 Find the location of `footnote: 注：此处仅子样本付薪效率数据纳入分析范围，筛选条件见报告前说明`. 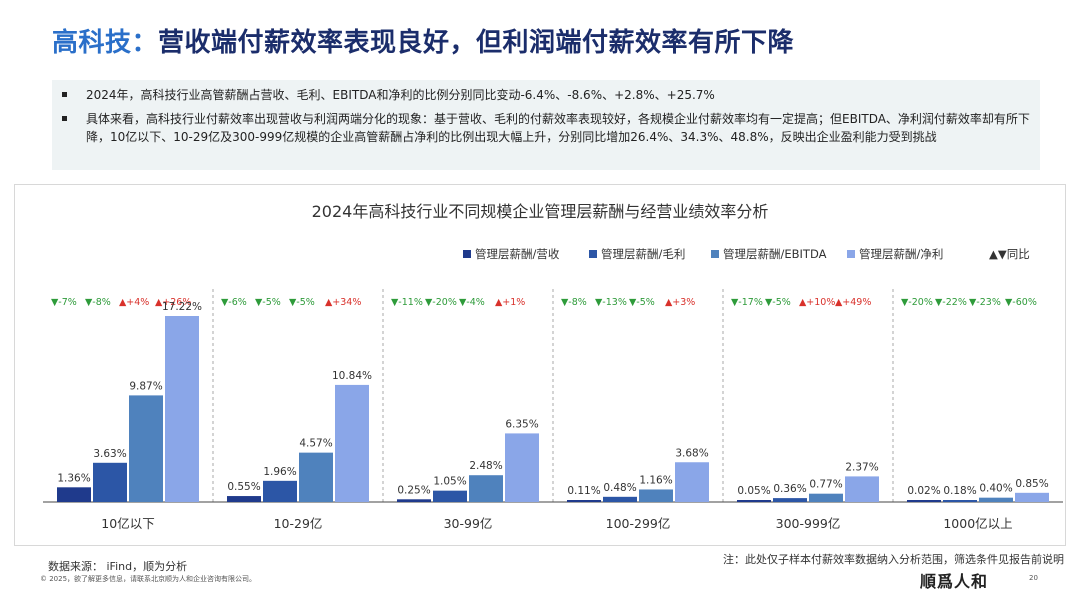

footnote: 注：此处仅子样本付薪效率数据纳入分析范围，筛选条件见报告前说明 is located at coordinates (893, 559).